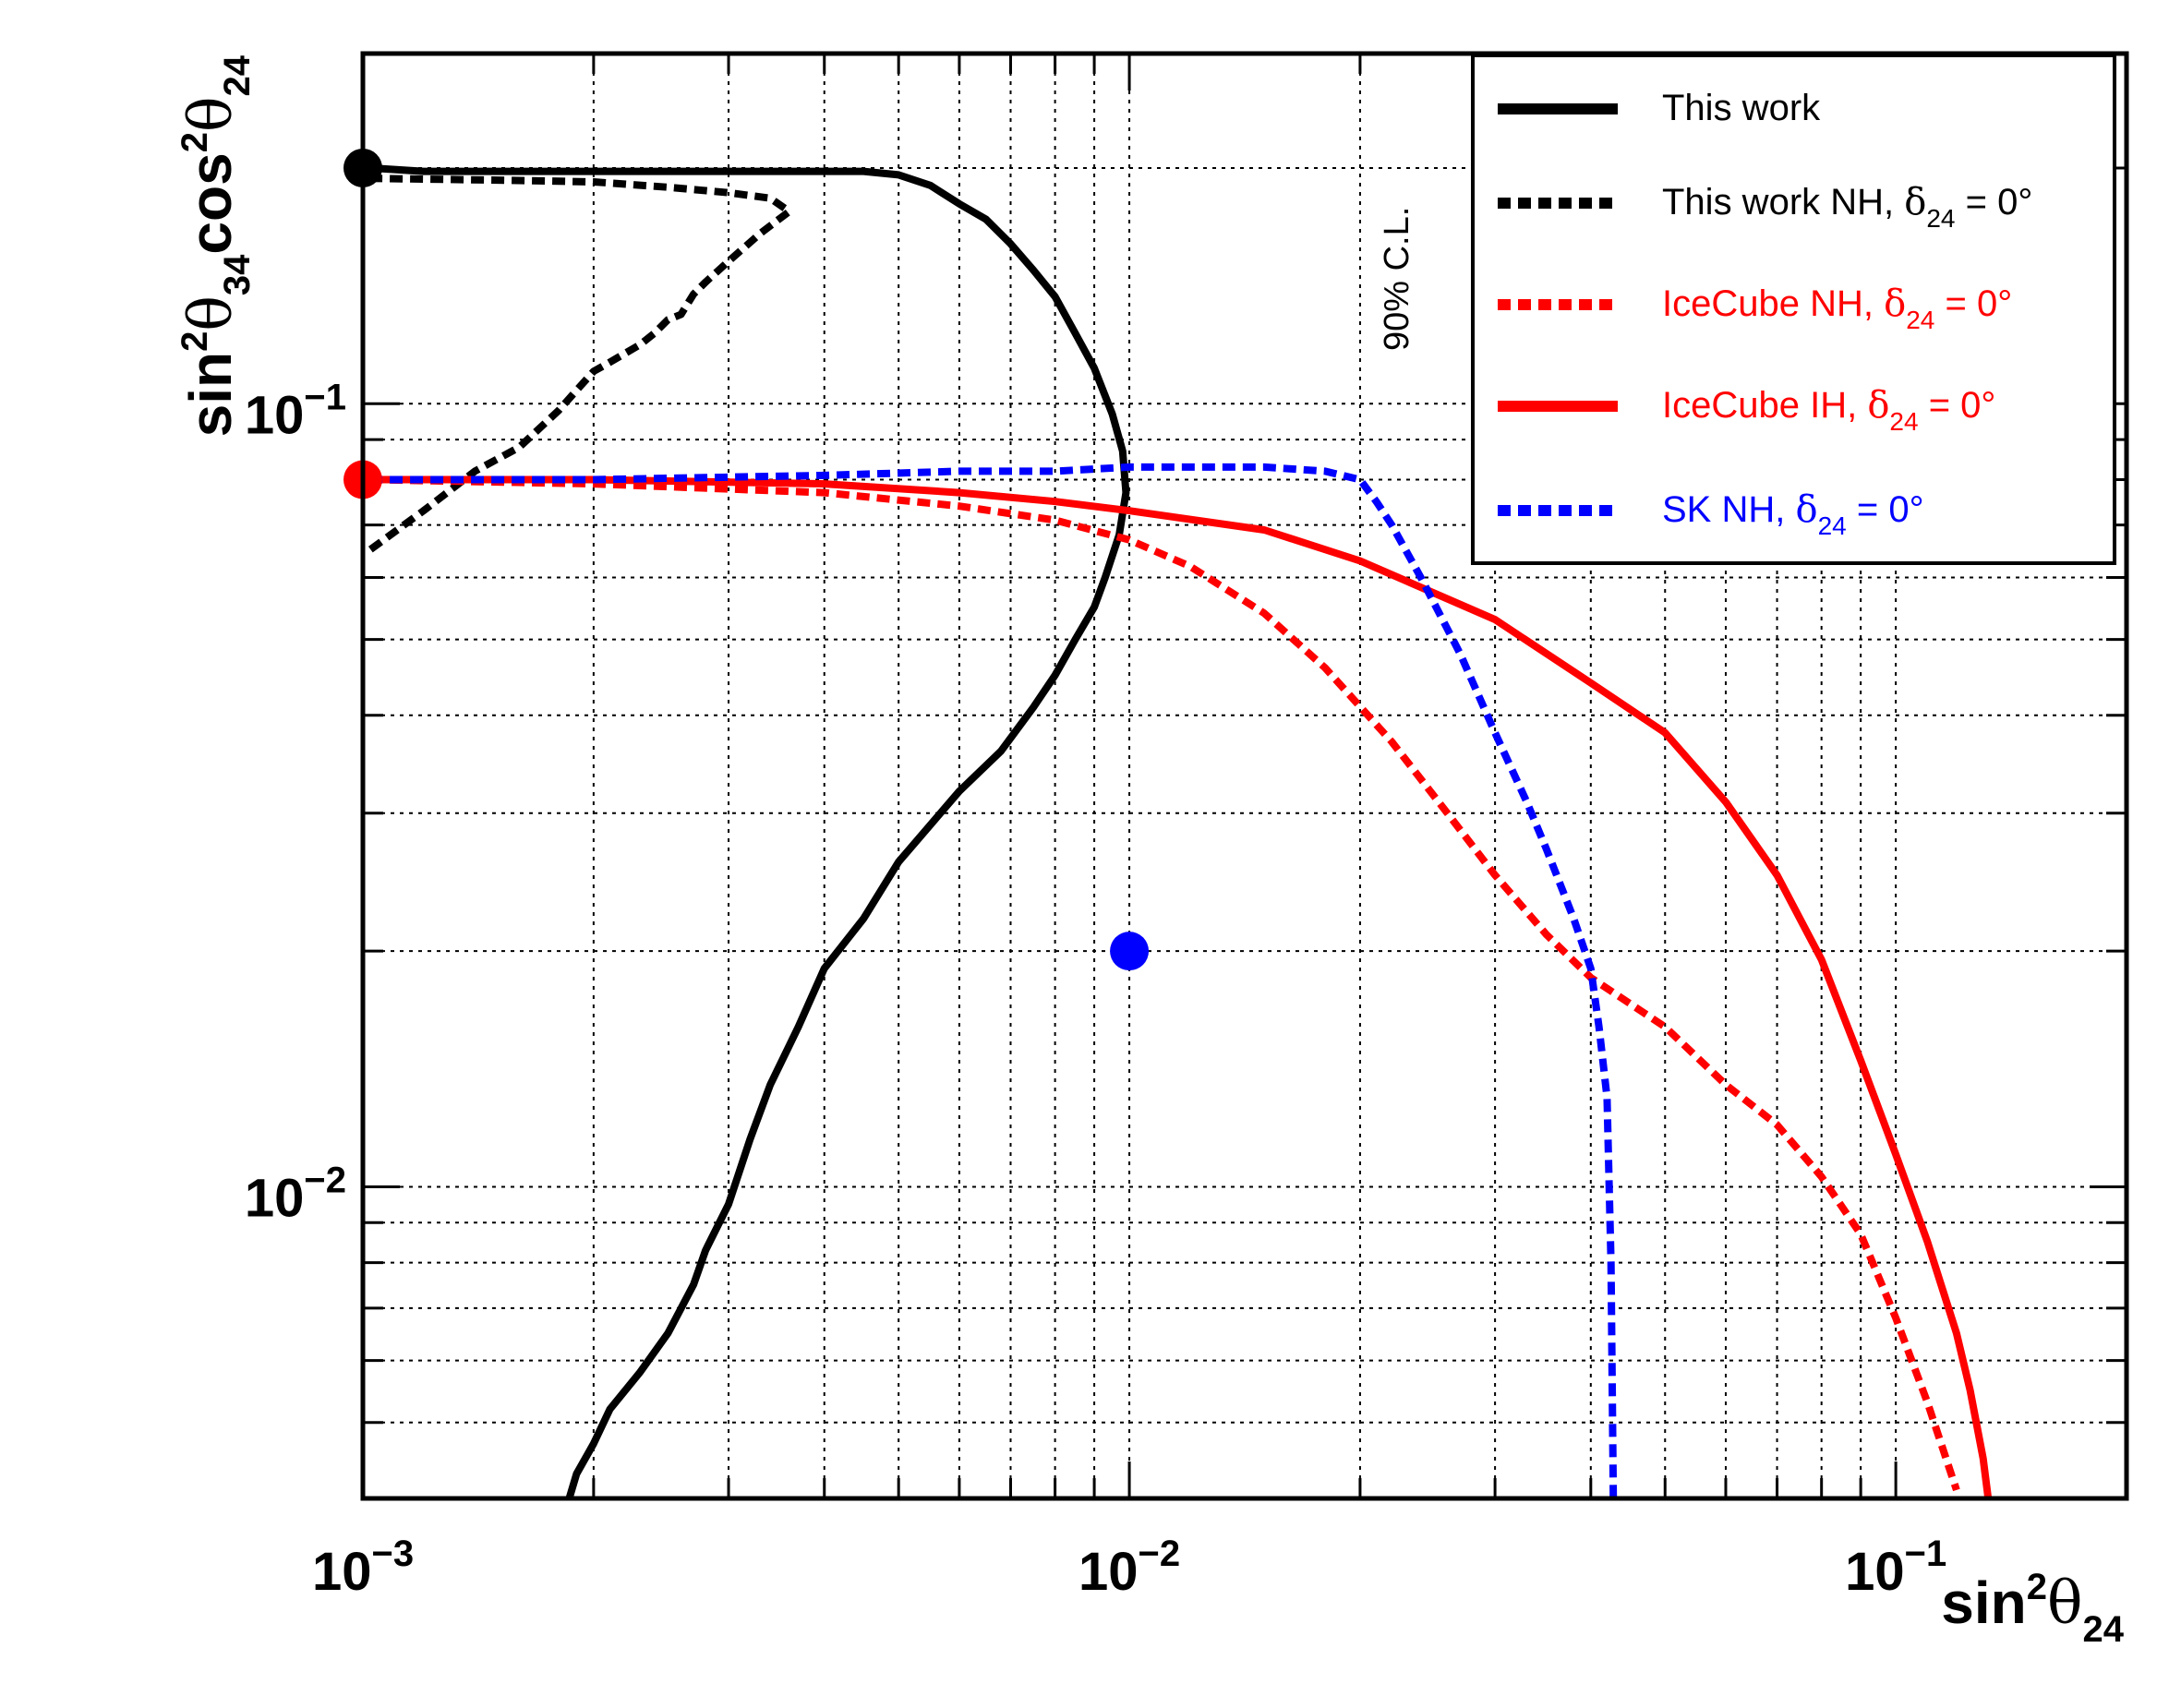 The width and height of the screenshot is (2169, 1708). Describe the element at coordinates (1397, 279) in the screenshot. I see `confidence-level-annotation: 90% C.L.` at that location.